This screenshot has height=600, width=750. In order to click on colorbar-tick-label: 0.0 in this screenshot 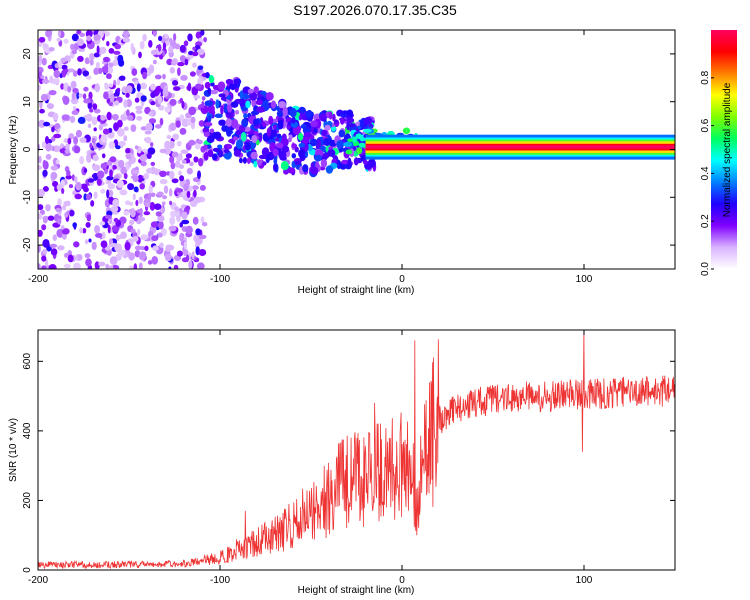, I will do `click(705, 269)`.